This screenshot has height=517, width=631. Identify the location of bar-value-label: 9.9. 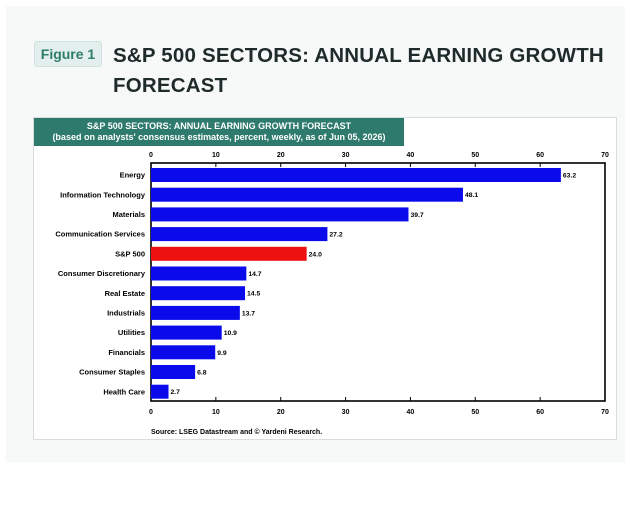
(222, 353).